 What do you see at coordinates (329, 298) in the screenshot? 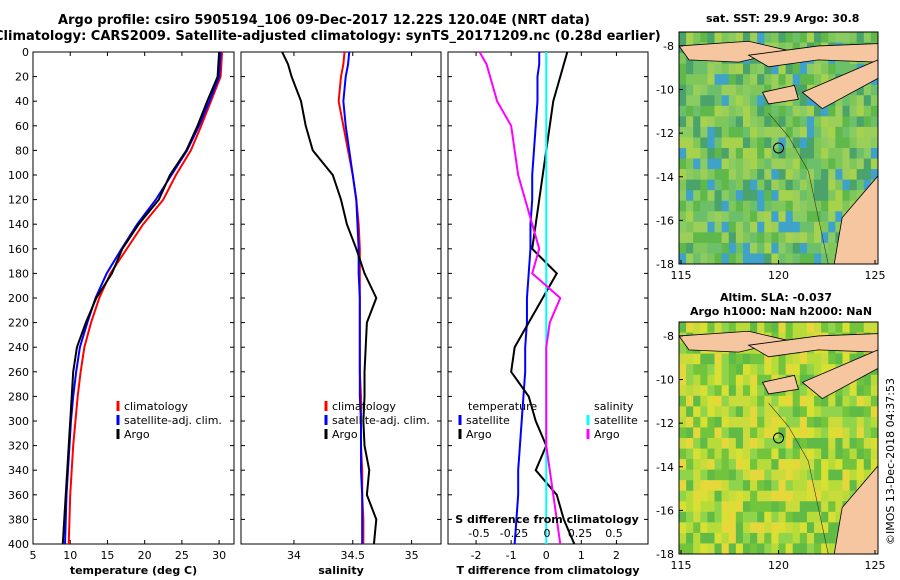
I see `series-line-argo` at bounding box center [329, 298].